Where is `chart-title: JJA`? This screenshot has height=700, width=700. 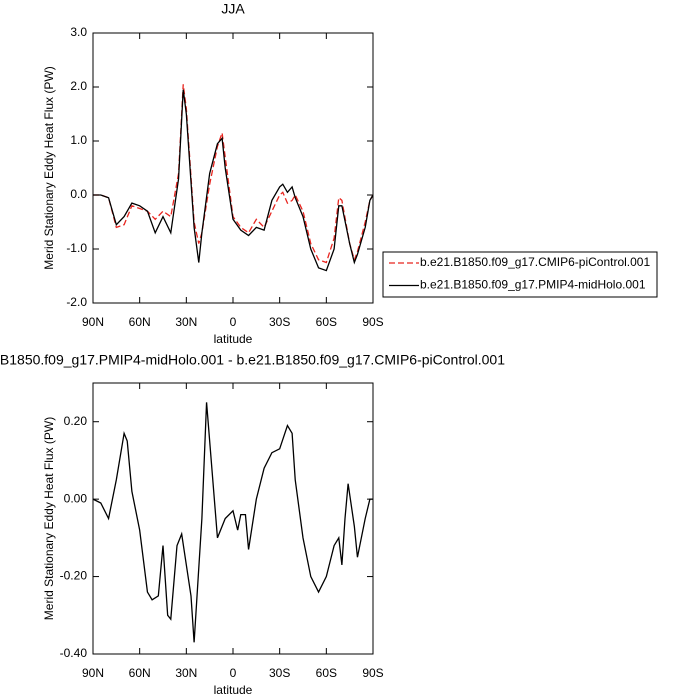
chart-title: JJA is located at coordinates (233, 9).